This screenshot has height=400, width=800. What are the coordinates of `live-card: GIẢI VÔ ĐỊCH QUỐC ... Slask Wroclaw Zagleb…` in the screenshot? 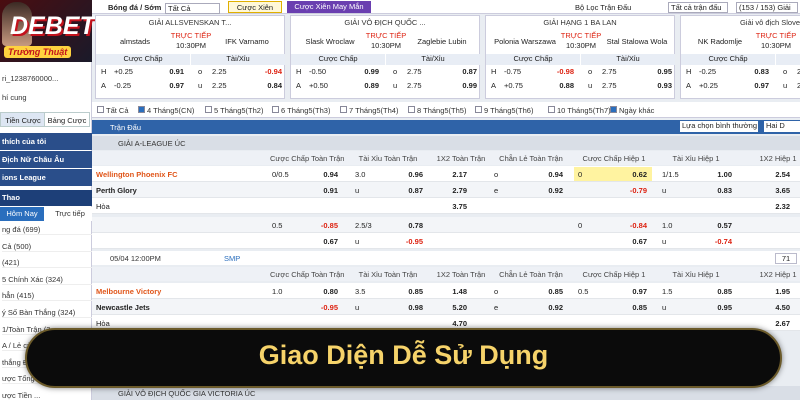 It's located at (385, 57).